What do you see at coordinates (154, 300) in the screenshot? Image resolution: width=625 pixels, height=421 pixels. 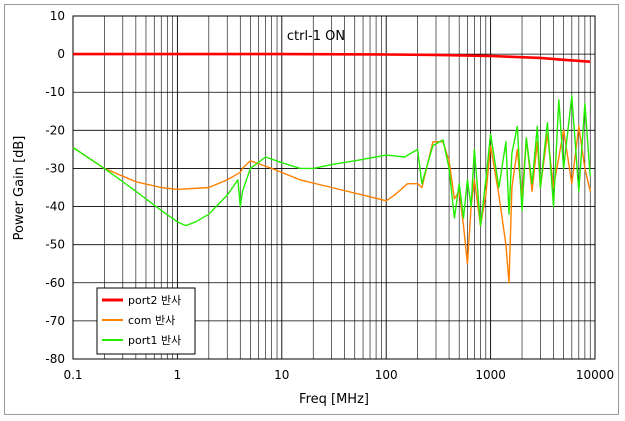 I see `legend-label: port2 반사` at bounding box center [154, 300].